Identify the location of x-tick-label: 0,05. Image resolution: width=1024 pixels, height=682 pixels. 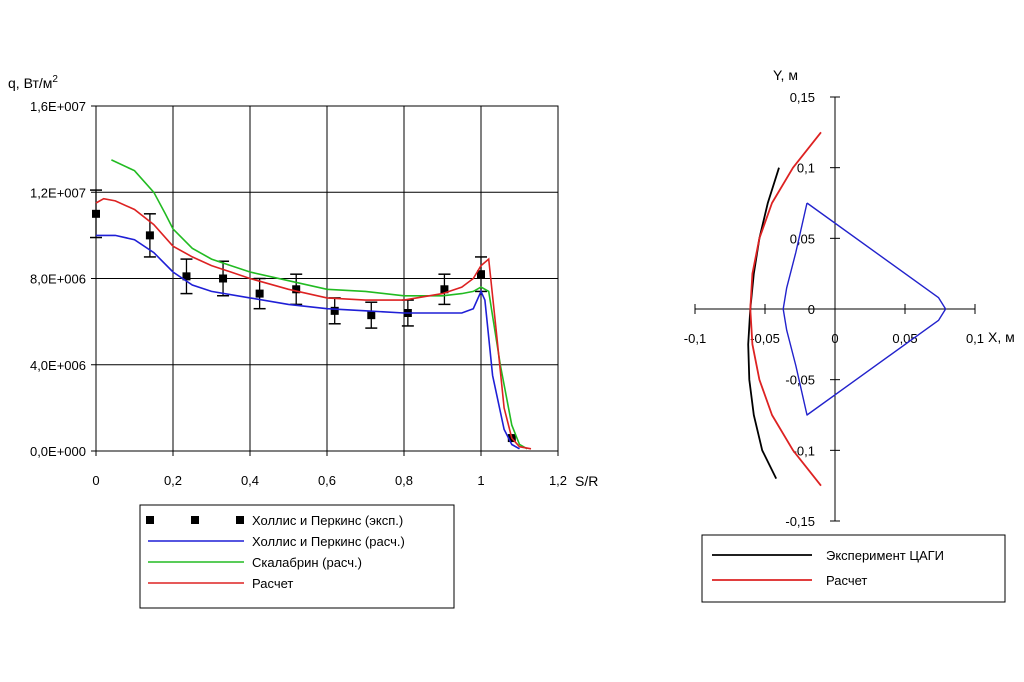
(904, 338).